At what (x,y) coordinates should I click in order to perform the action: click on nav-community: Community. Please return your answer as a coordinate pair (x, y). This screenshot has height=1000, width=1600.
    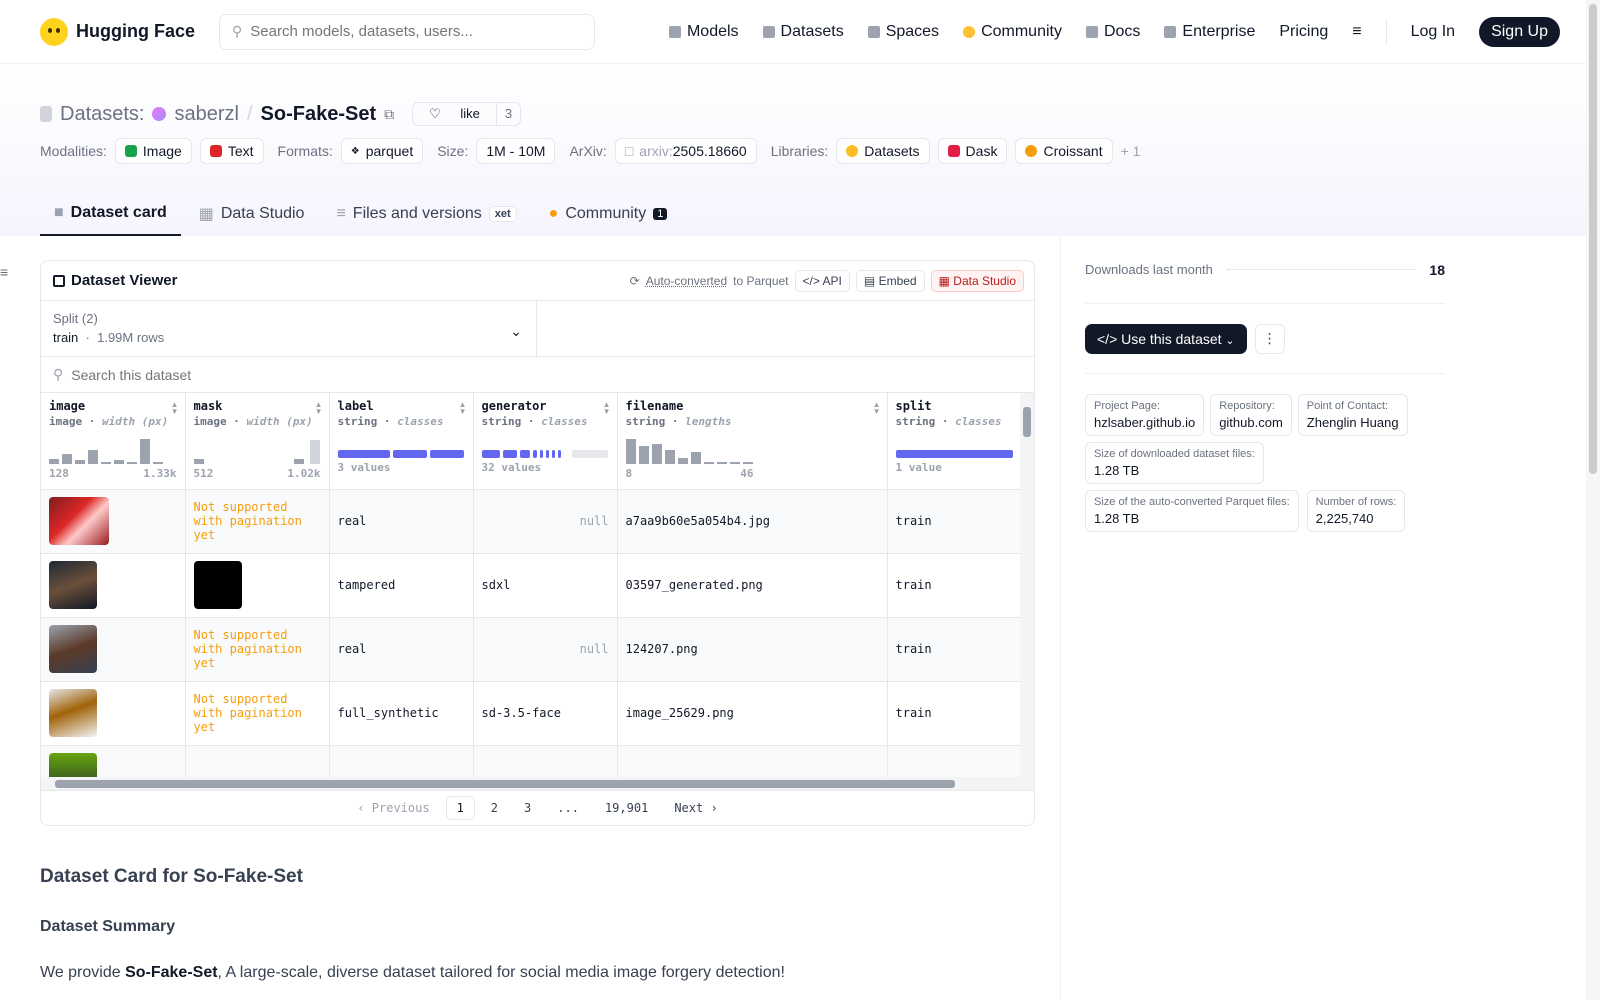
    Looking at the image, I should click on (1012, 32).